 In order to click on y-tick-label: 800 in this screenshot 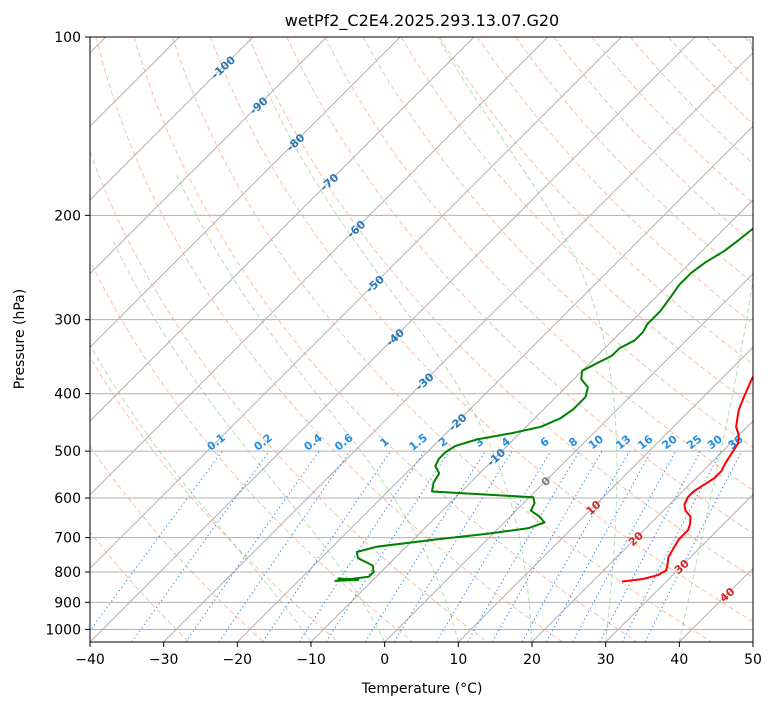, I will do `click(67, 573)`.